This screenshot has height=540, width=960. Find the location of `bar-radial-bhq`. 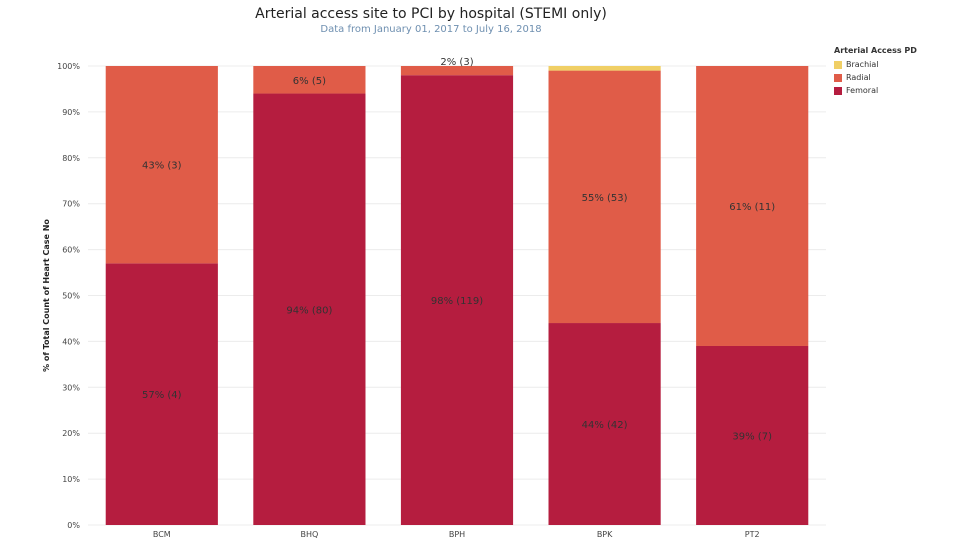

bar-radial-bhq is located at coordinates (309, 80).